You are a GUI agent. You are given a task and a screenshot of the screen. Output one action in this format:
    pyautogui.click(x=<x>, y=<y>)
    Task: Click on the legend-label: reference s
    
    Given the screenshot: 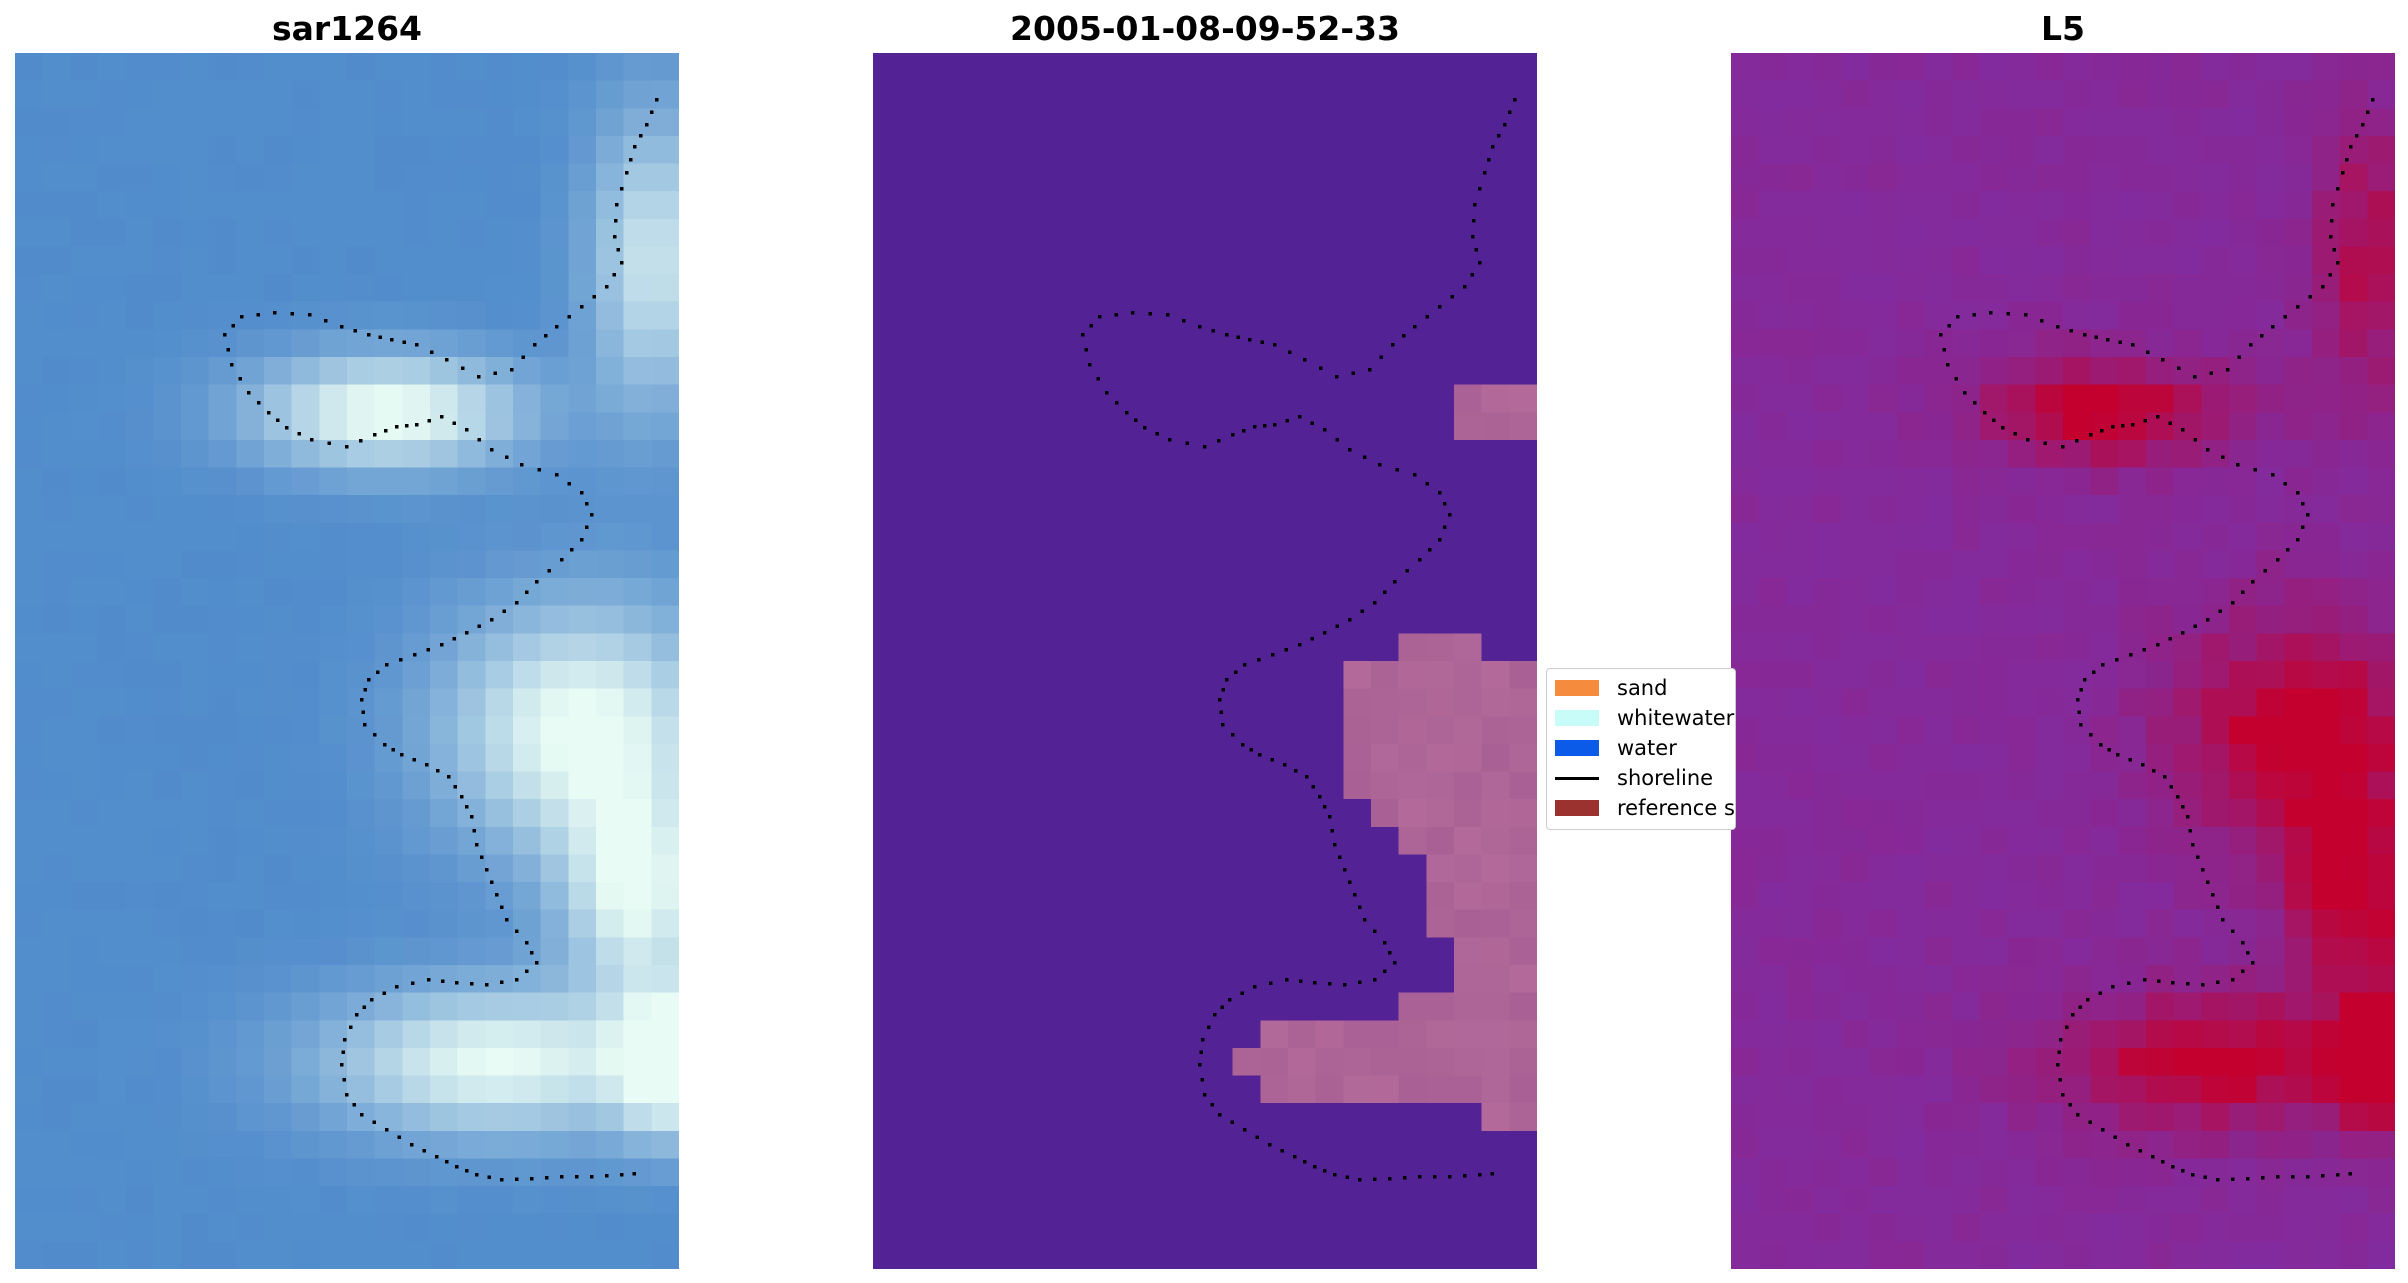 What is the action you would take?
    pyautogui.click(x=1676, y=808)
    